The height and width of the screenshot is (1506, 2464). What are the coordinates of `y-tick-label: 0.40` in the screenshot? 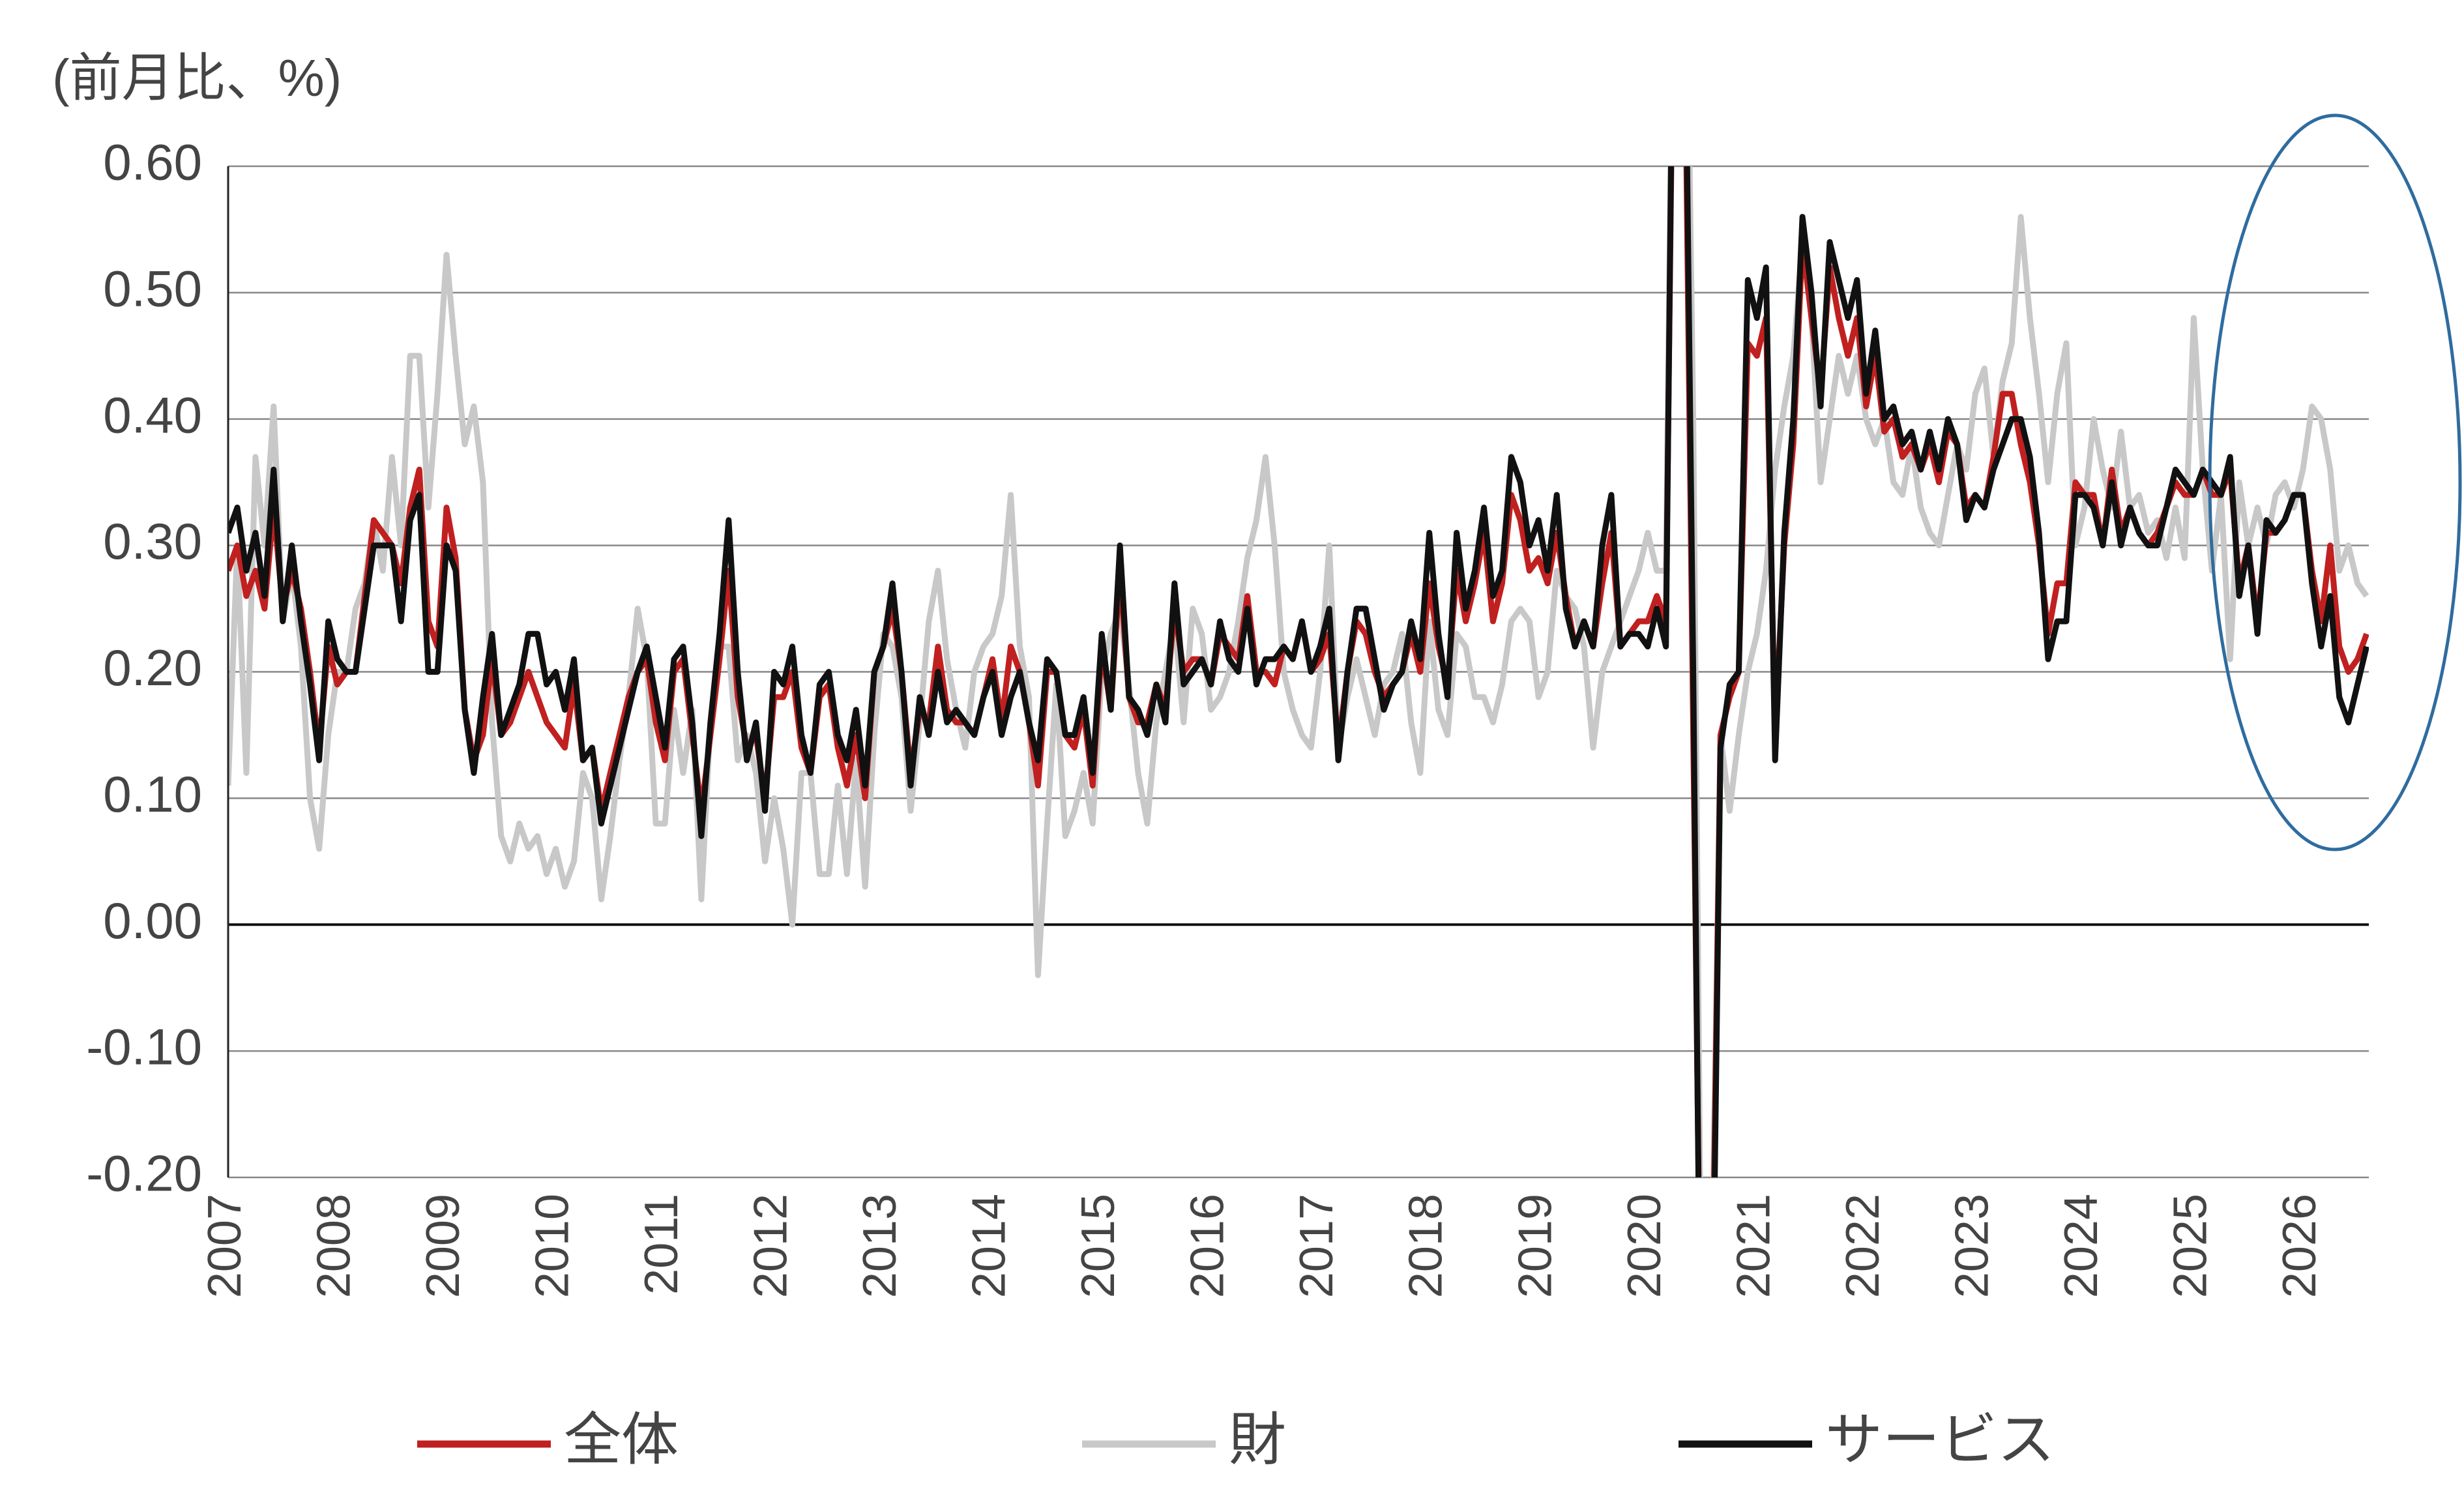 It's located at (153, 414).